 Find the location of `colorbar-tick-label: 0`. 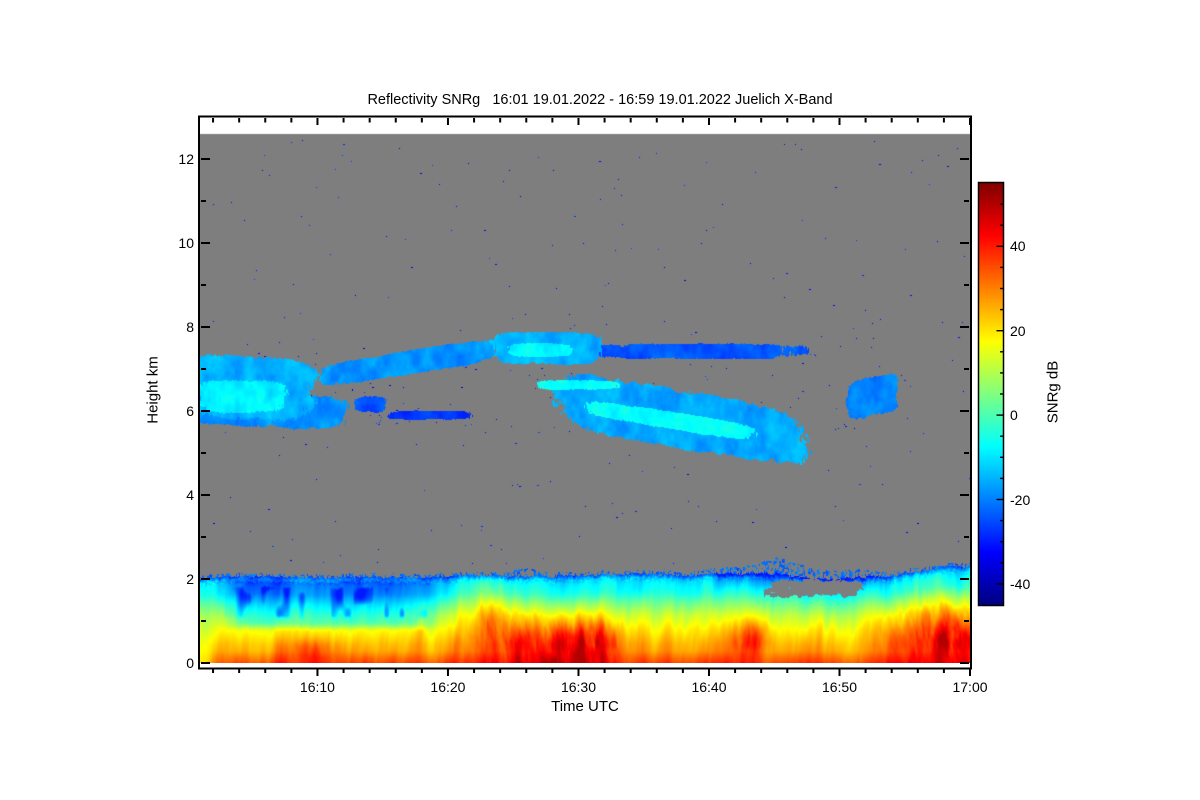

colorbar-tick-label: 0 is located at coordinates (1014, 415).